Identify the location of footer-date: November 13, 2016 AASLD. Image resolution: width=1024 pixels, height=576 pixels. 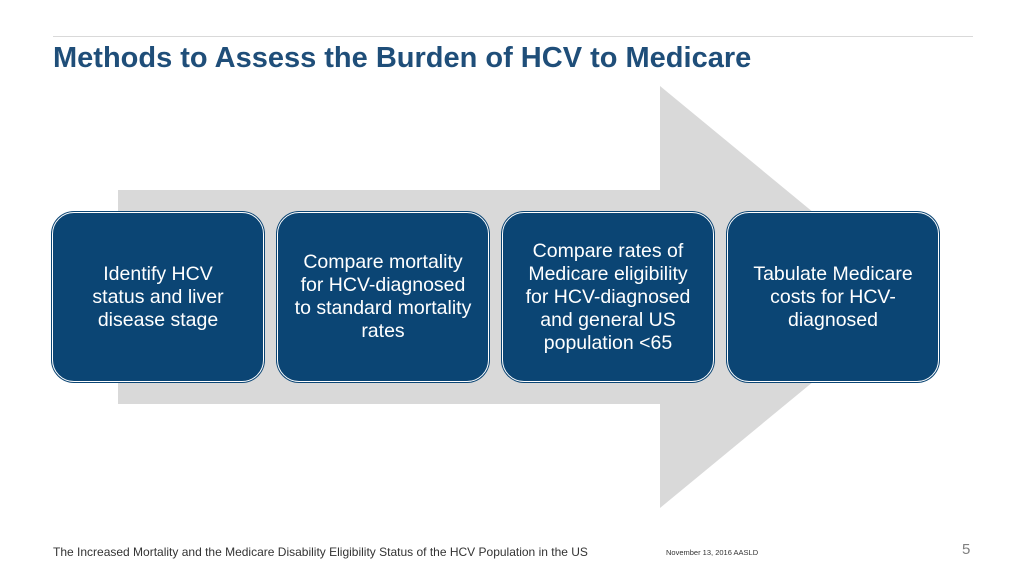
(712, 552).